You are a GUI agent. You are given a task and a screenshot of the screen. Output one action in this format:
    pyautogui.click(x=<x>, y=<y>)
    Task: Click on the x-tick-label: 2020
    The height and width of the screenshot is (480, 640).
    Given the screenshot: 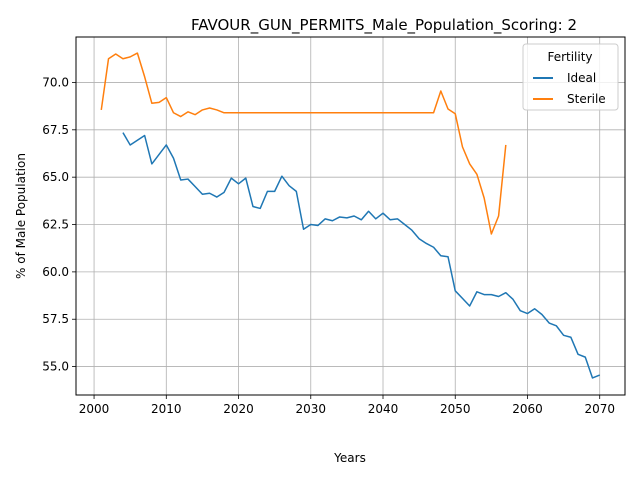 What is the action you would take?
    pyautogui.click(x=238, y=409)
    